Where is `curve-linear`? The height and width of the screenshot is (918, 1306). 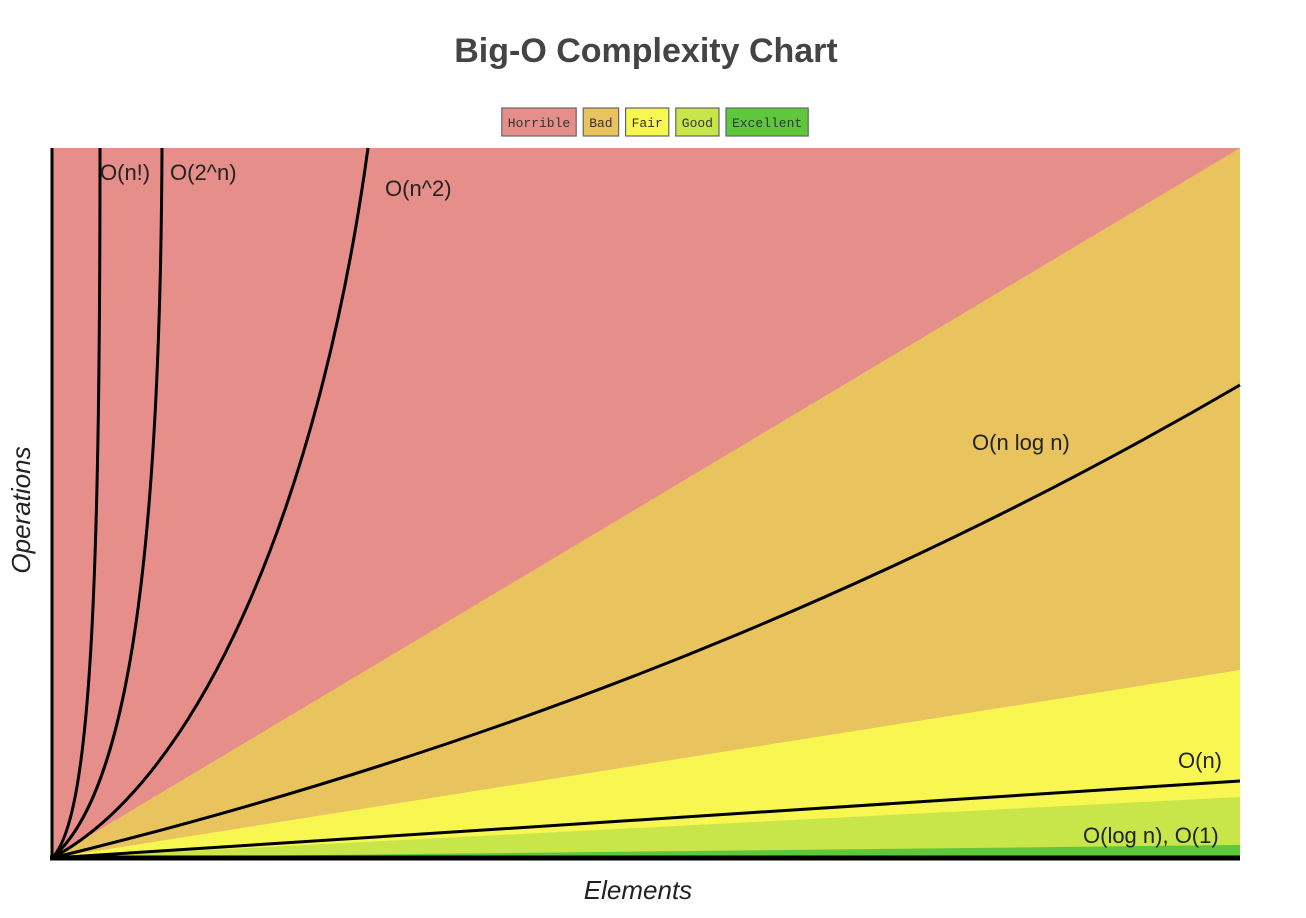
curve-linear is located at coordinates (646, 819).